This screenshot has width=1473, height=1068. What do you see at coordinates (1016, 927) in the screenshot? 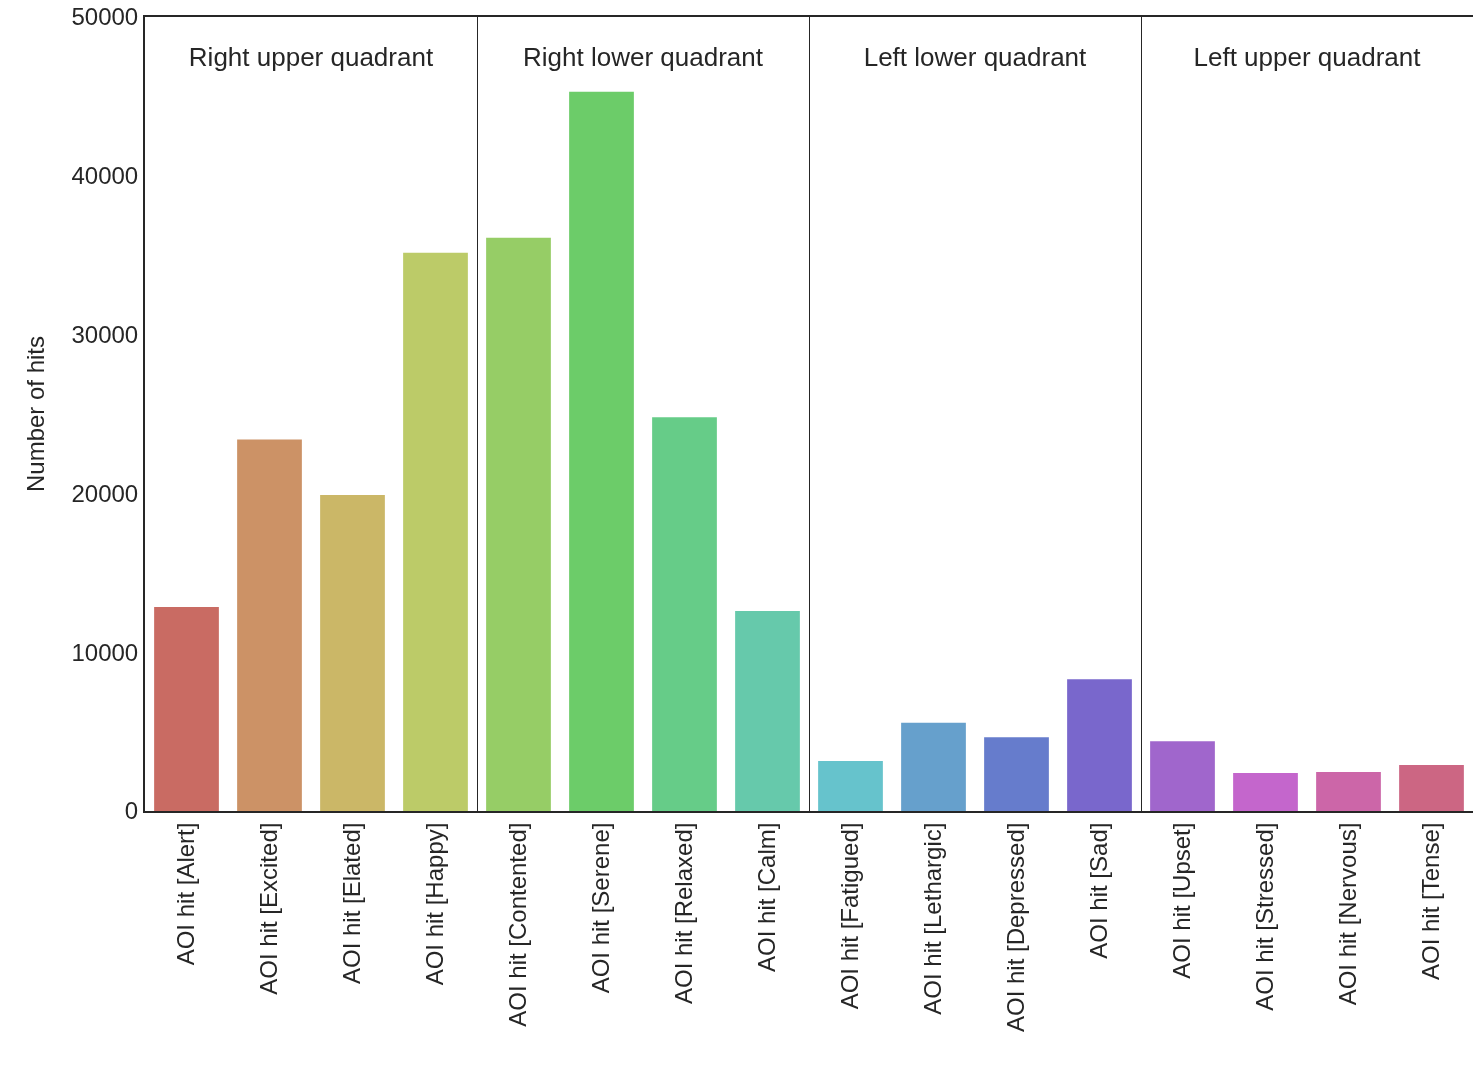
I see `x-tick-label: AOI hit [Depressed]` at bounding box center [1016, 927].